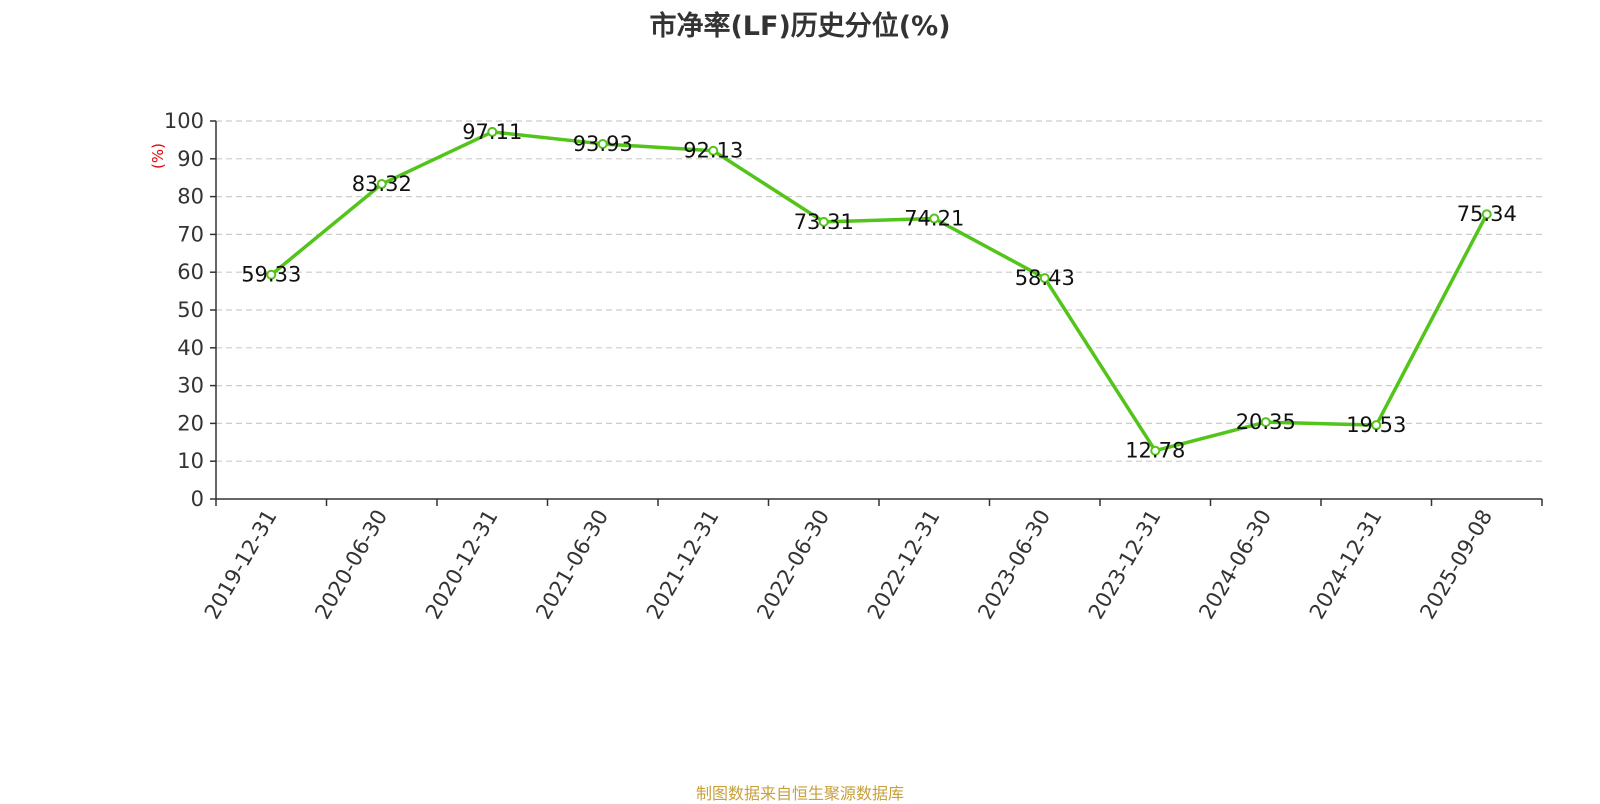 The image size is (1600, 804). What do you see at coordinates (190, 348) in the screenshot?
I see `y-tick-label: 40` at bounding box center [190, 348].